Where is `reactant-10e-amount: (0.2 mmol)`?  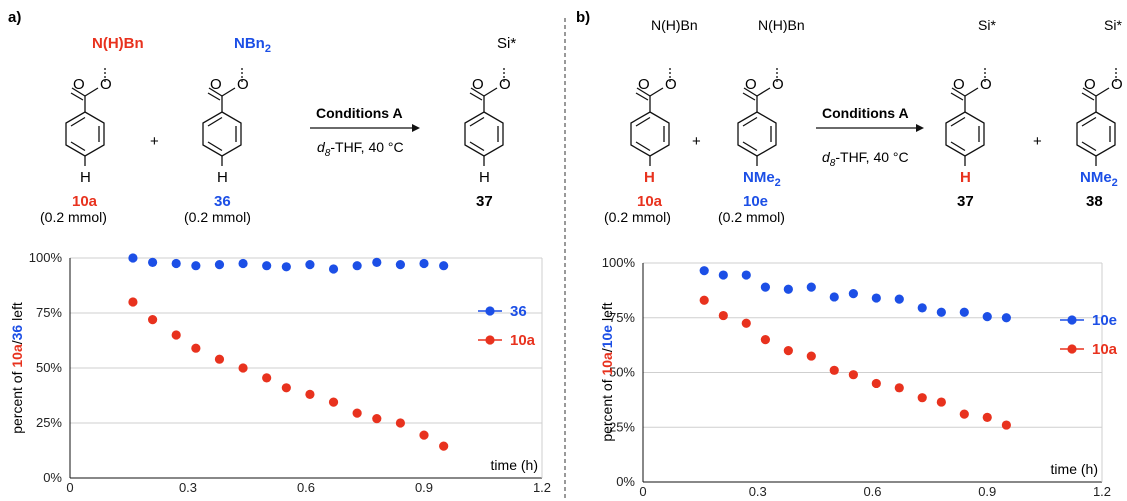
reactant-10e-amount: (0.2 mmol) is located at coordinates (751, 217).